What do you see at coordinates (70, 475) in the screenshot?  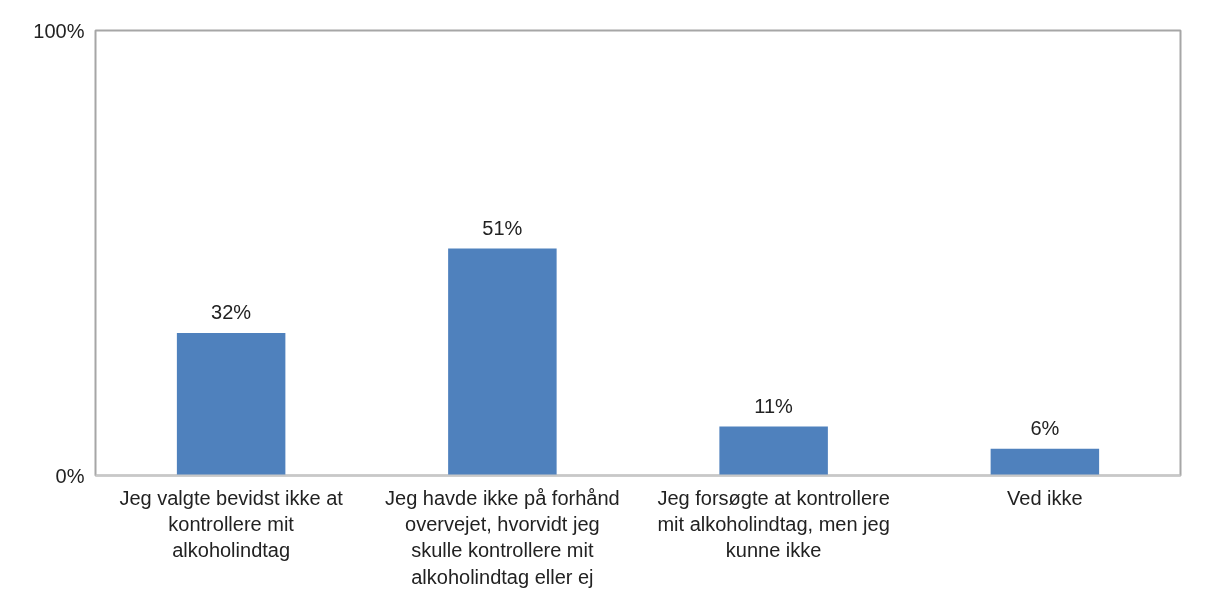 I see `y-tick-label: 0%` at bounding box center [70, 475].